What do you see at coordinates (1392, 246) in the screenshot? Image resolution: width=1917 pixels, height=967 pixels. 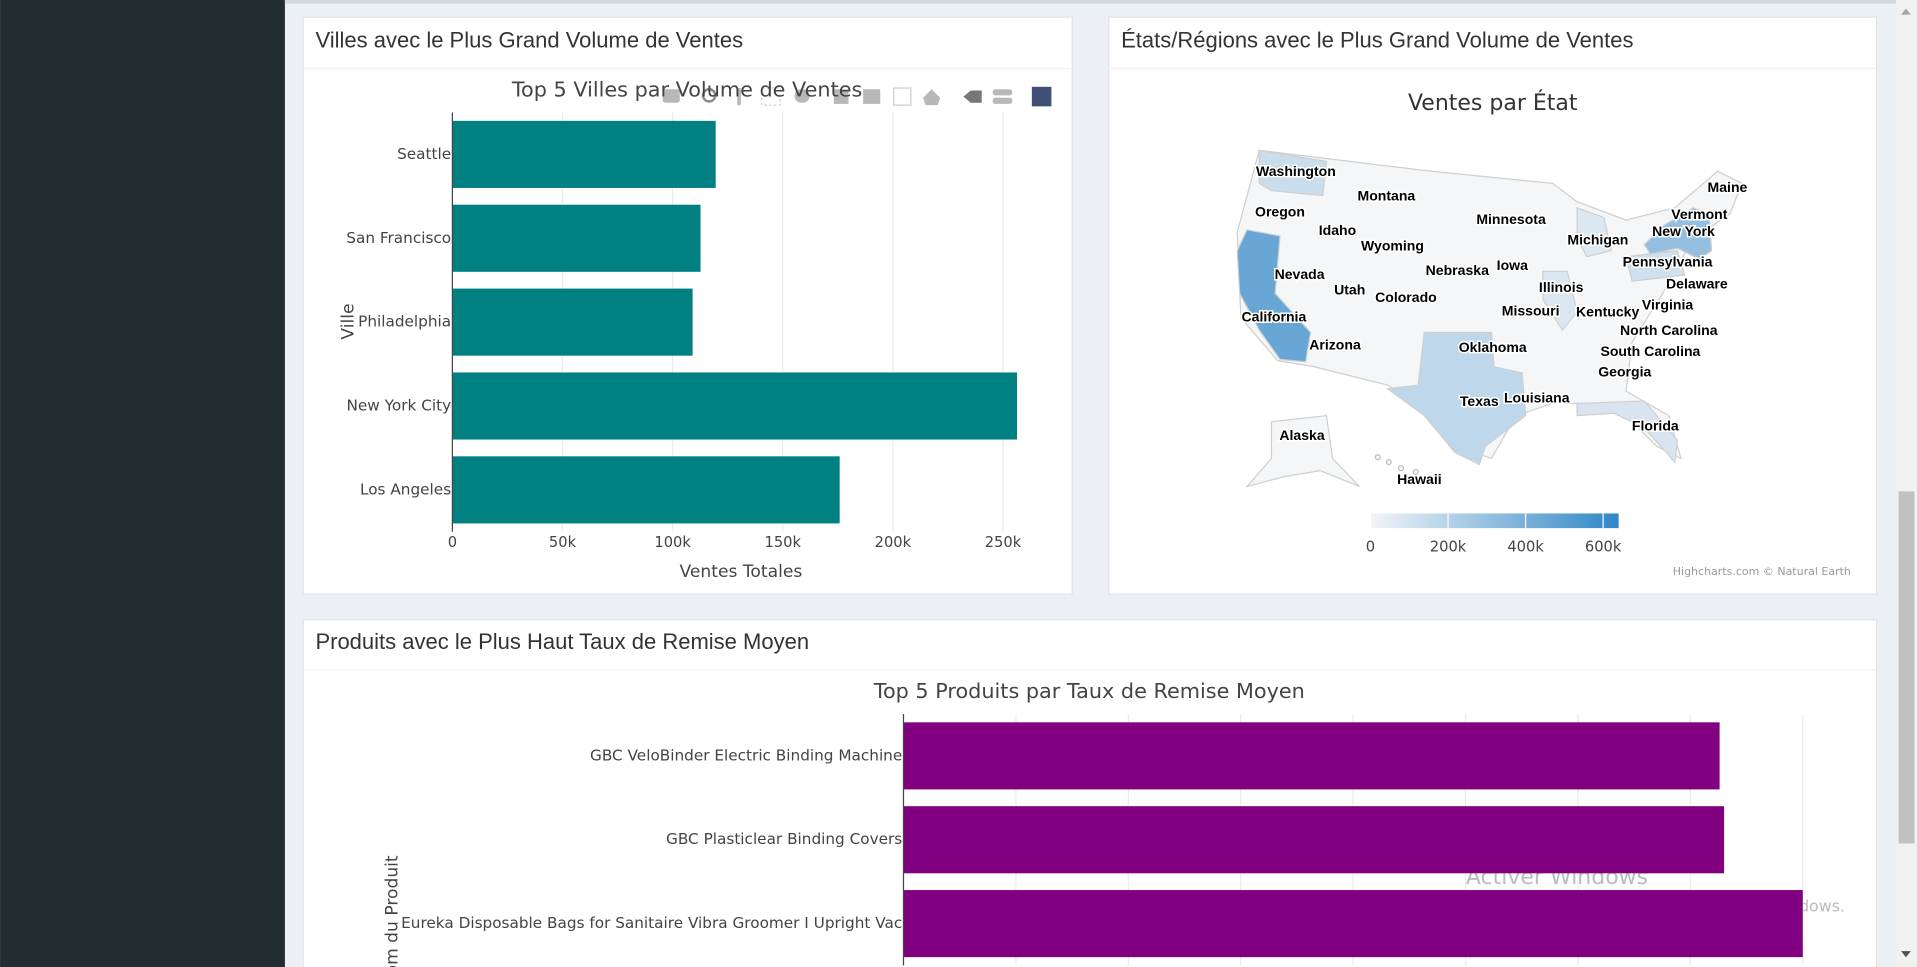 I see `state-label: Wyoming` at bounding box center [1392, 246].